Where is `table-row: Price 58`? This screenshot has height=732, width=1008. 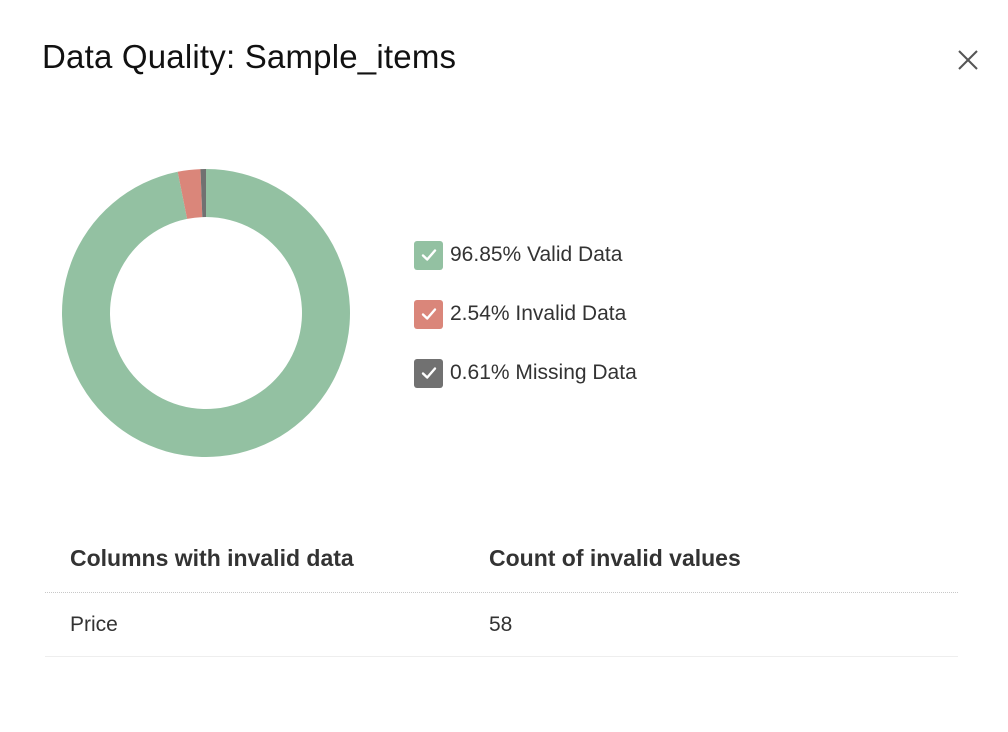 table-row: Price 58 is located at coordinates (501, 625).